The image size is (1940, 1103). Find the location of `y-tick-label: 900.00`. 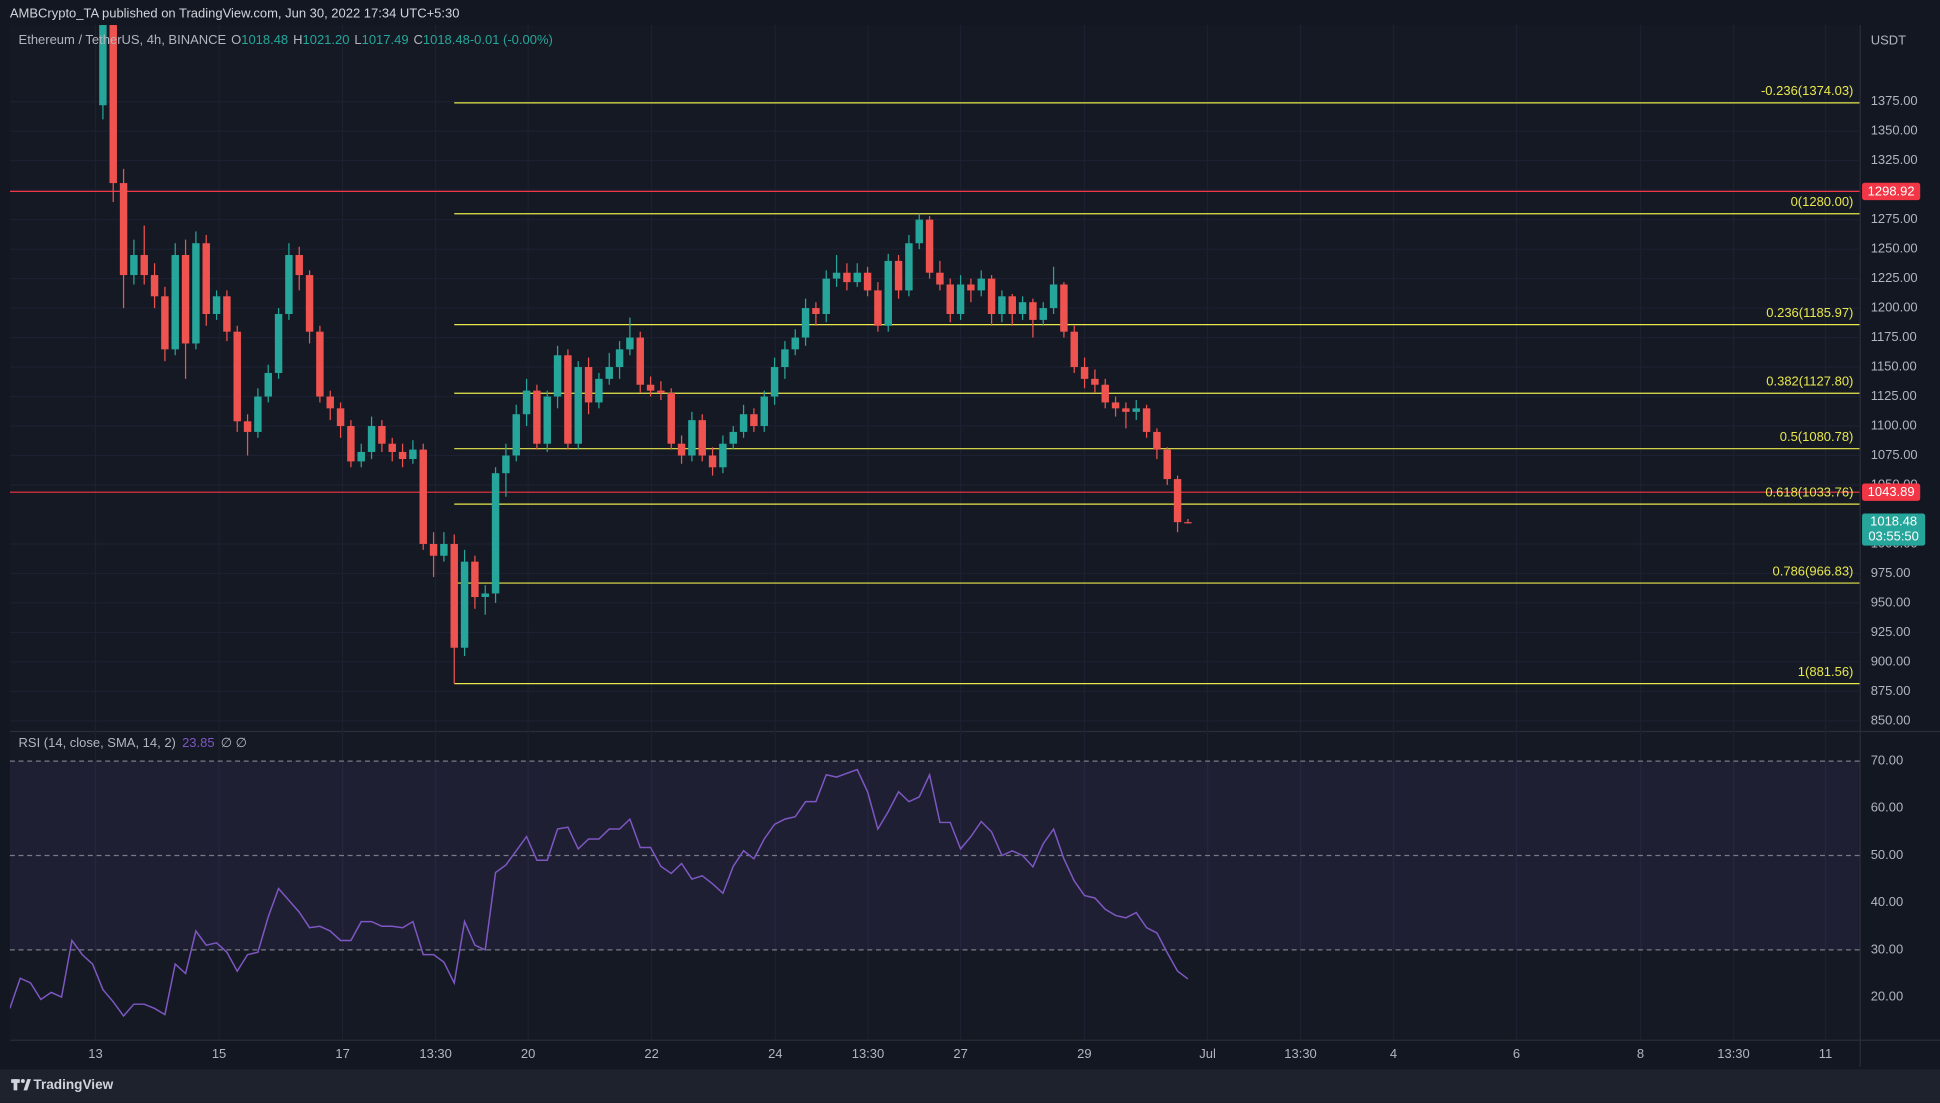

y-tick-label: 900.00 is located at coordinates (1891, 660).